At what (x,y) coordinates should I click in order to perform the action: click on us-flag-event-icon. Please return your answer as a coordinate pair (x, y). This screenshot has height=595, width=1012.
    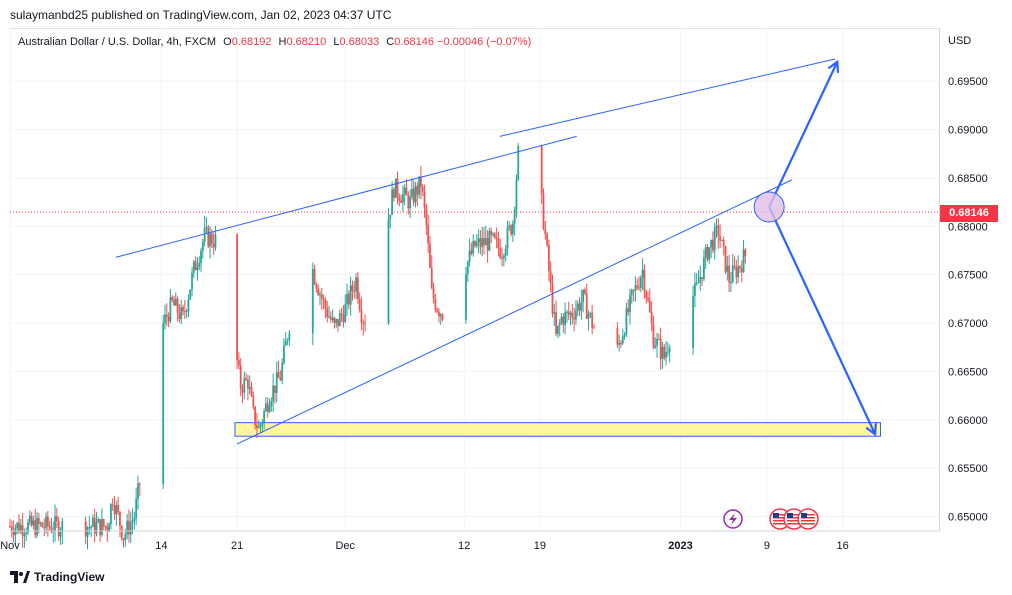
    Looking at the image, I should click on (808, 519).